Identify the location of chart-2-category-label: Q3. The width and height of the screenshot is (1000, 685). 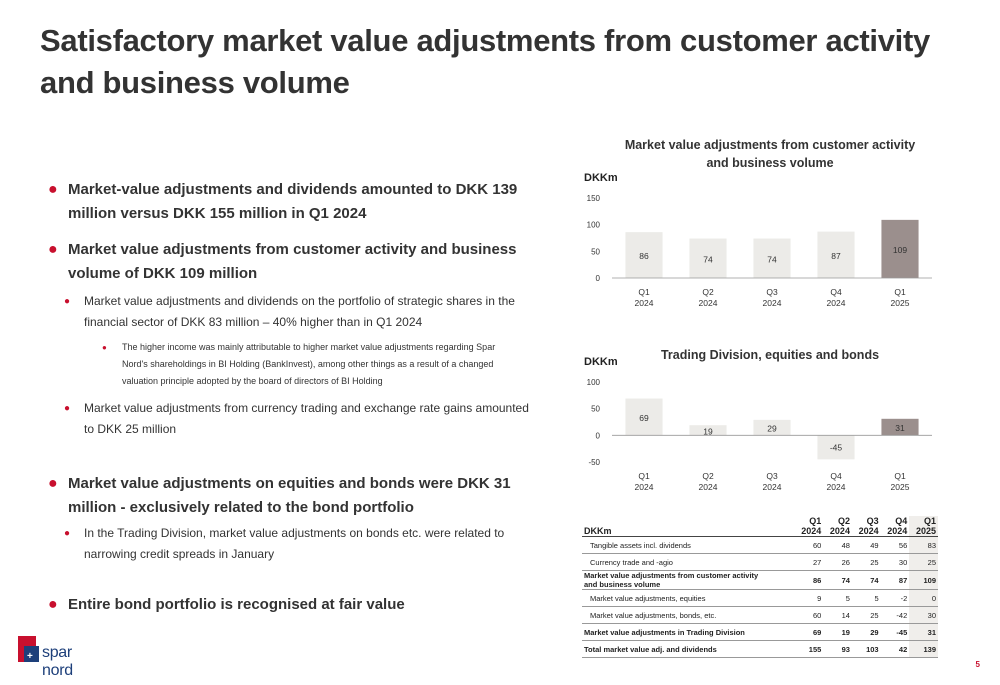
(772, 476).